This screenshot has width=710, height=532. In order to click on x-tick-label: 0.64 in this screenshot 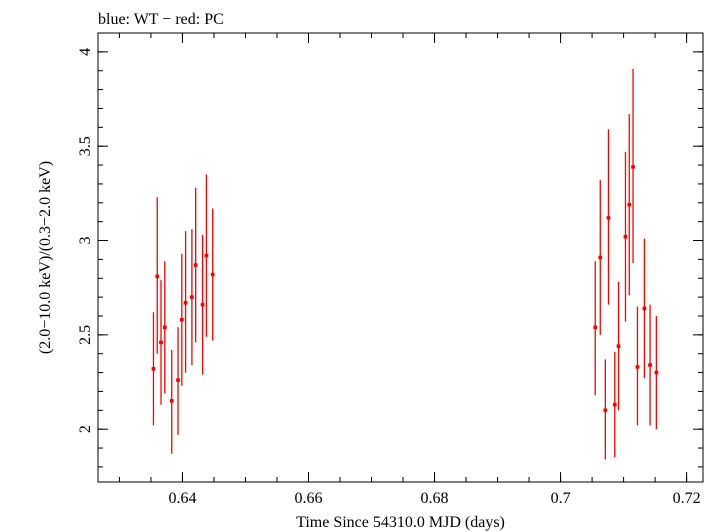, I will do `click(182, 498)`.